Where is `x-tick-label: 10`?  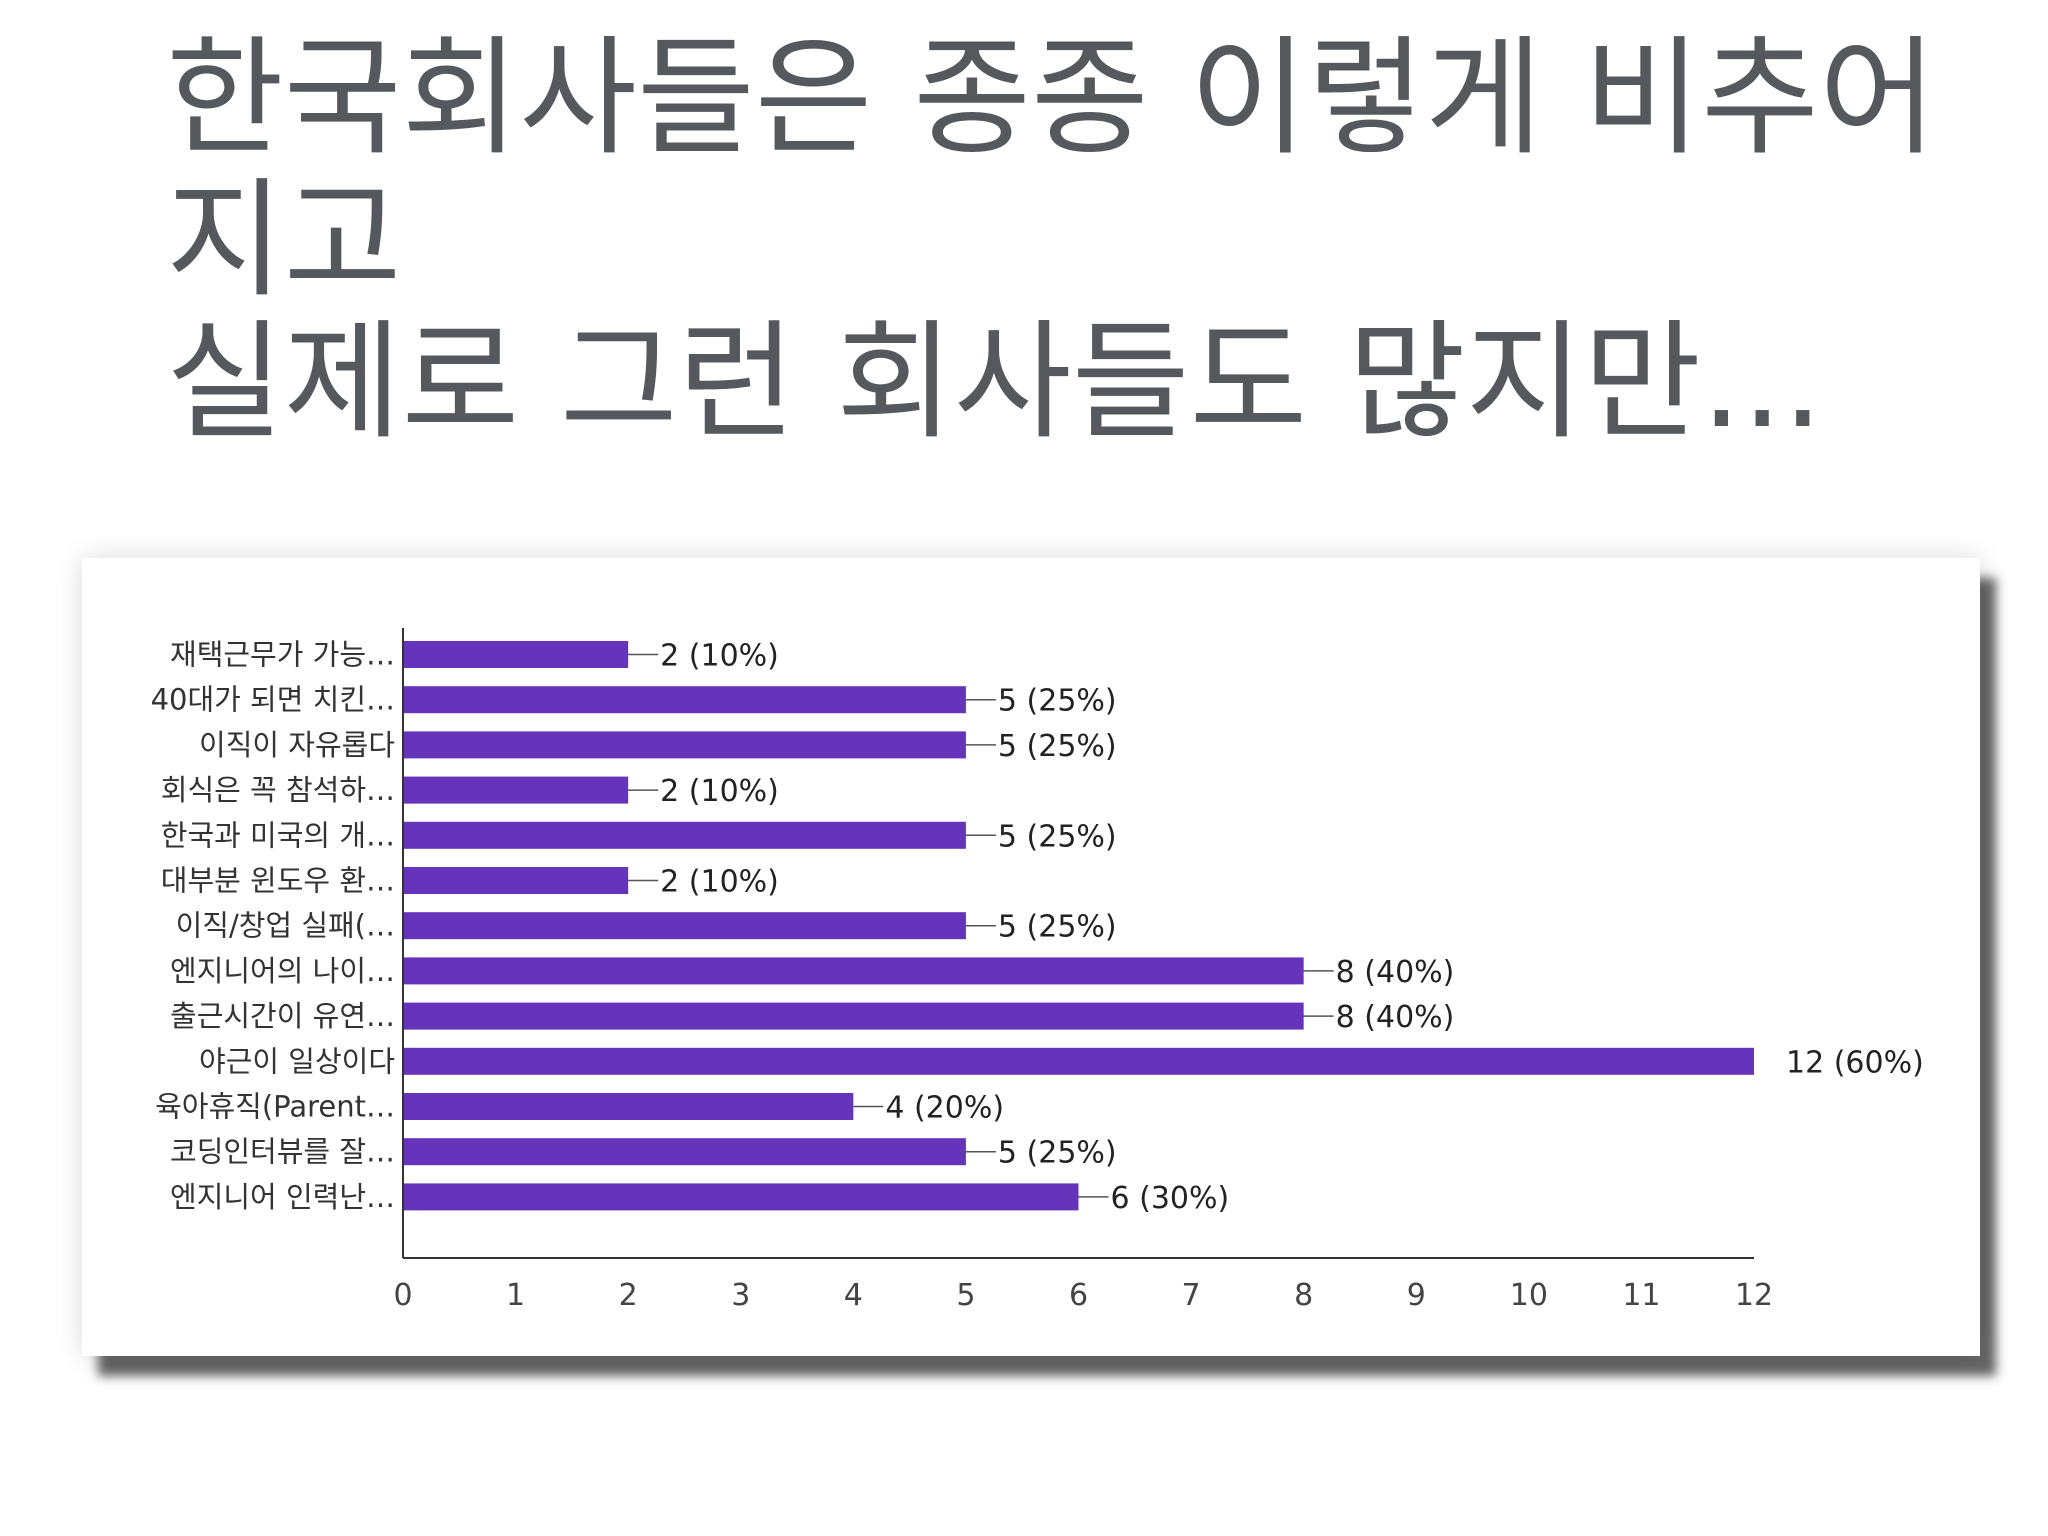
x-tick-label: 10 is located at coordinates (1529, 1295).